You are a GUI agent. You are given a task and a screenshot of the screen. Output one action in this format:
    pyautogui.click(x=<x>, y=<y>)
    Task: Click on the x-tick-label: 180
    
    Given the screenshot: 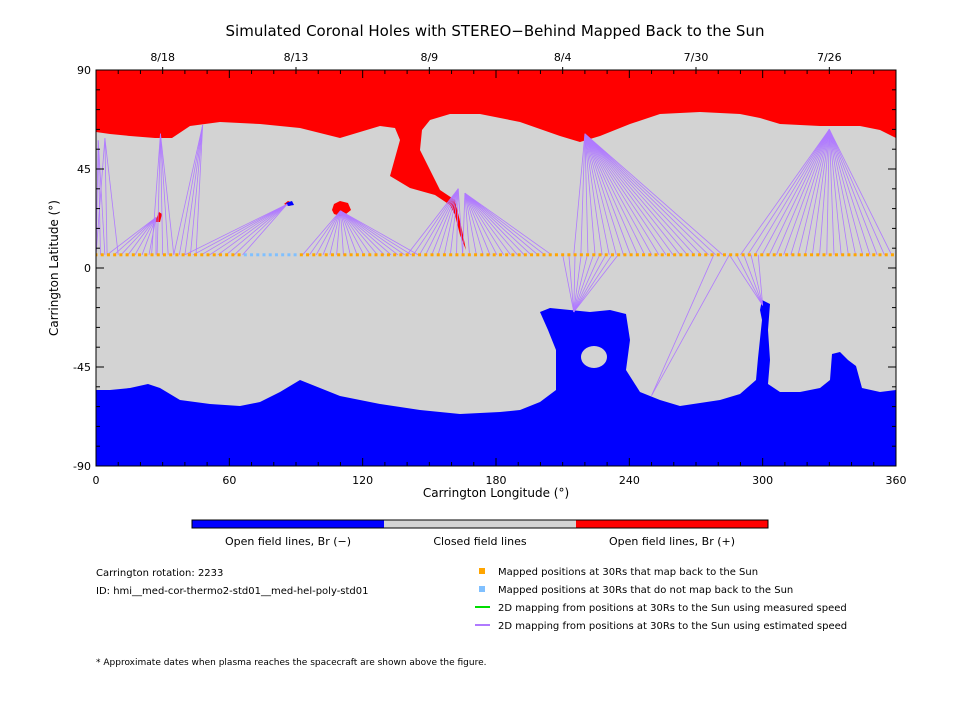 What is the action you would take?
    pyautogui.click(x=496, y=480)
    